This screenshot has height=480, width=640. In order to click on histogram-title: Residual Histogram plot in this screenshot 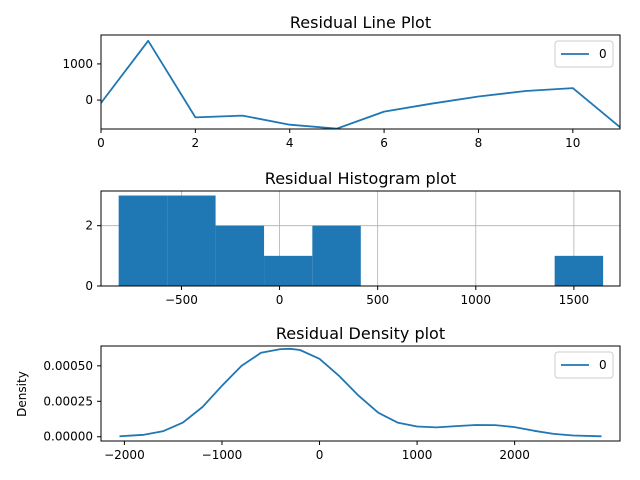, I will do `click(360, 178)`.